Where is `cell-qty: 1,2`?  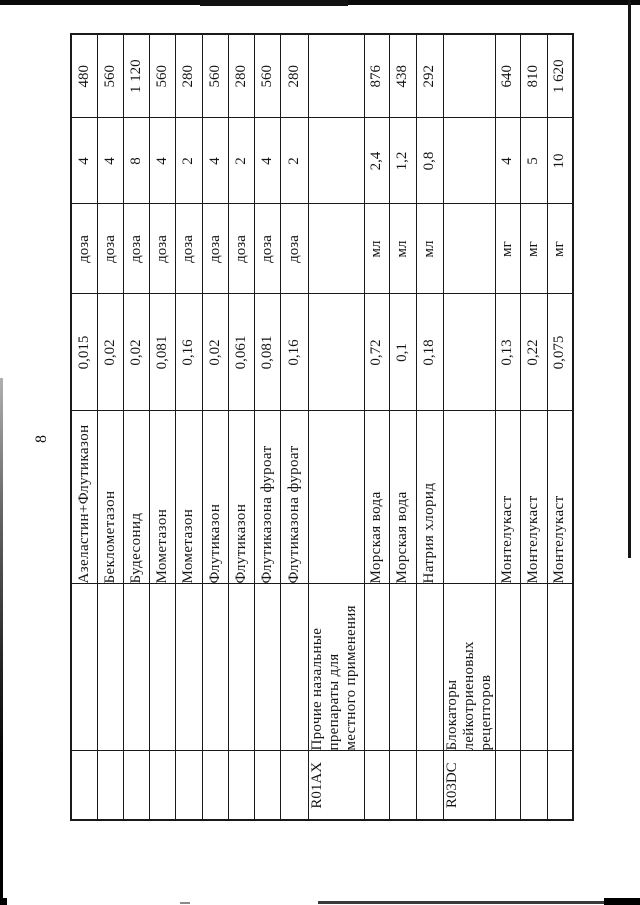
cell-qty: 1,2 is located at coordinates (402, 161).